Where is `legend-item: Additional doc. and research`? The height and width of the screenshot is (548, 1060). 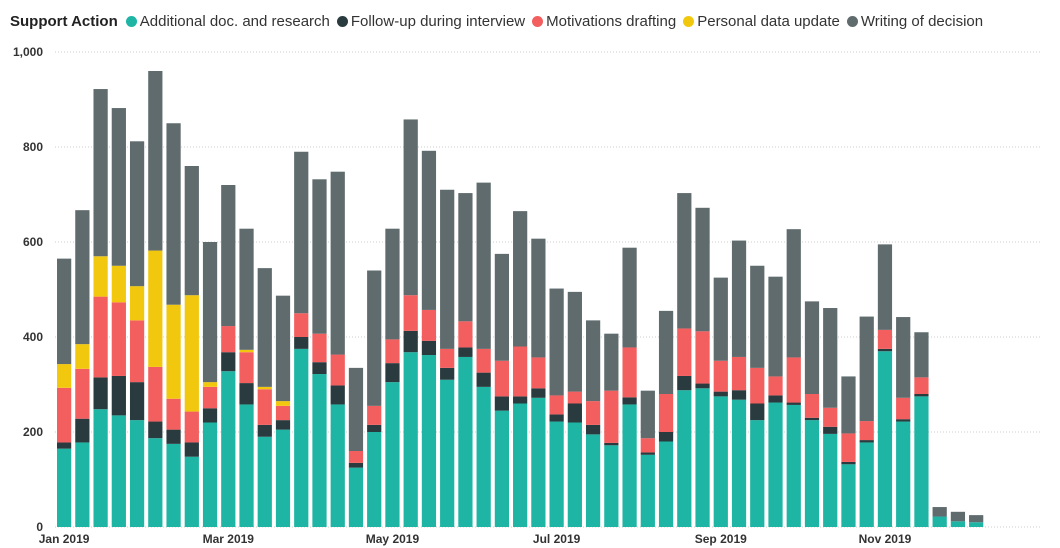 legend-item: Additional doc. and research is located at coordinates (227, 21).